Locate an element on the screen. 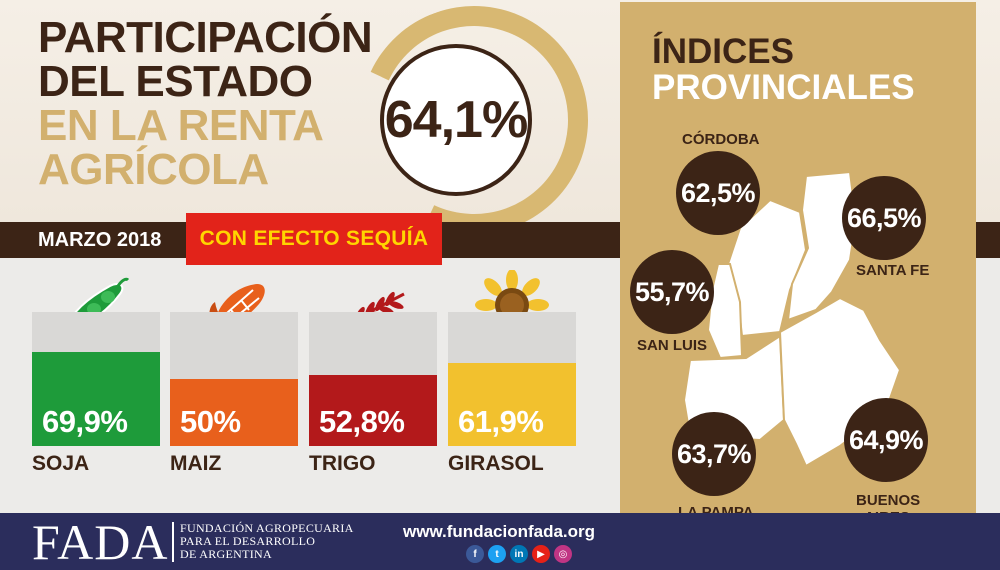  crop-value: 69,9% is located at coordinates (85, 421).